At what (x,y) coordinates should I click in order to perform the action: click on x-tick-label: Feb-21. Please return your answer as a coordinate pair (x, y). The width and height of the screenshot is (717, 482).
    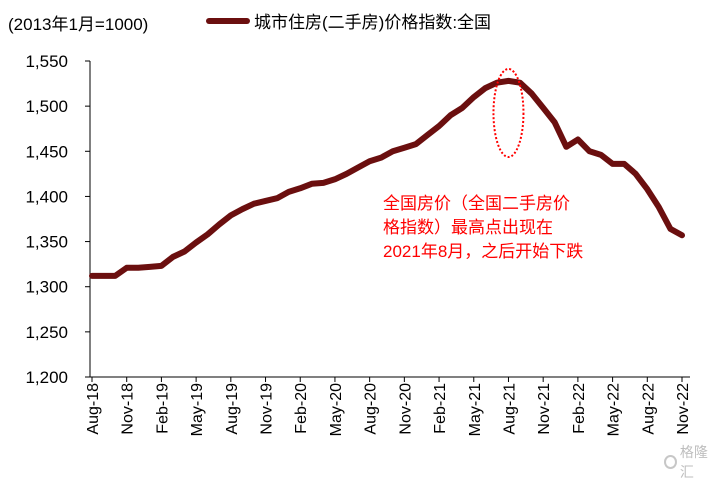
    Looking at the image, I should click on (440, 408).